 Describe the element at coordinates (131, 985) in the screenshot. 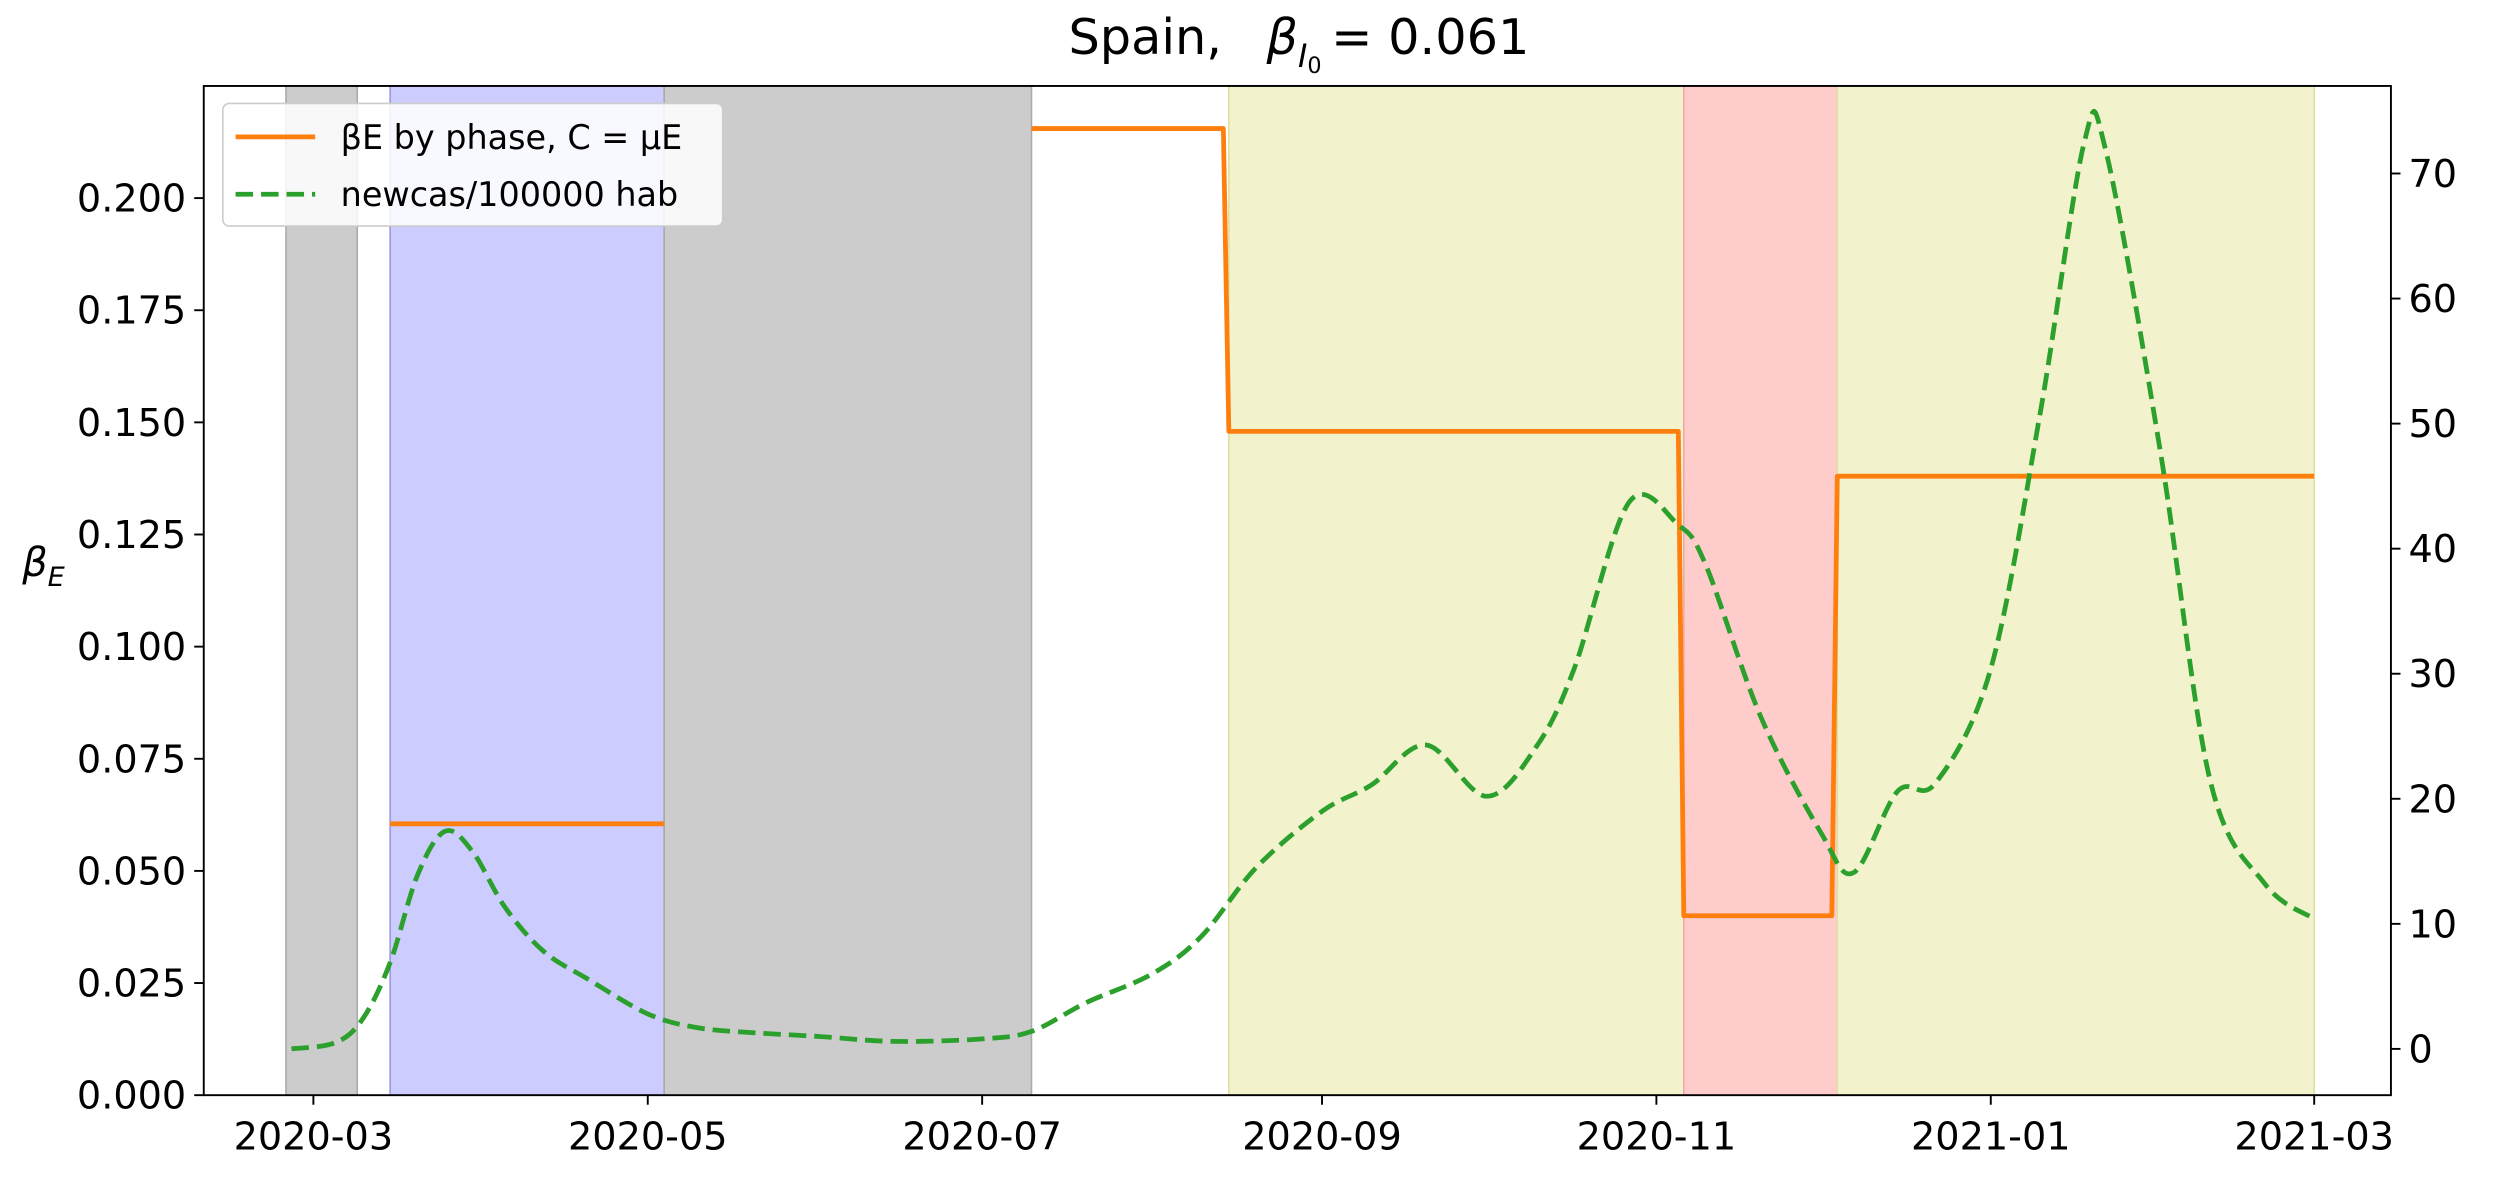

I see `y-tick-label: 0.025` at that location.